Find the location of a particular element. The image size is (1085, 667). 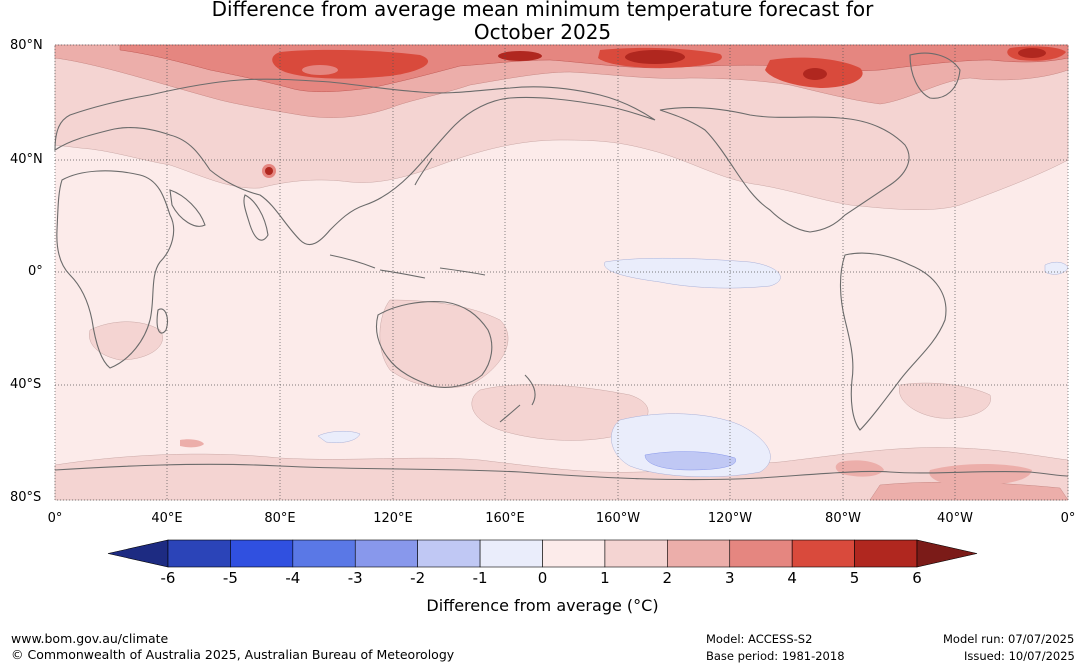

coastline-madagascar is located at coordinates (162, 321).